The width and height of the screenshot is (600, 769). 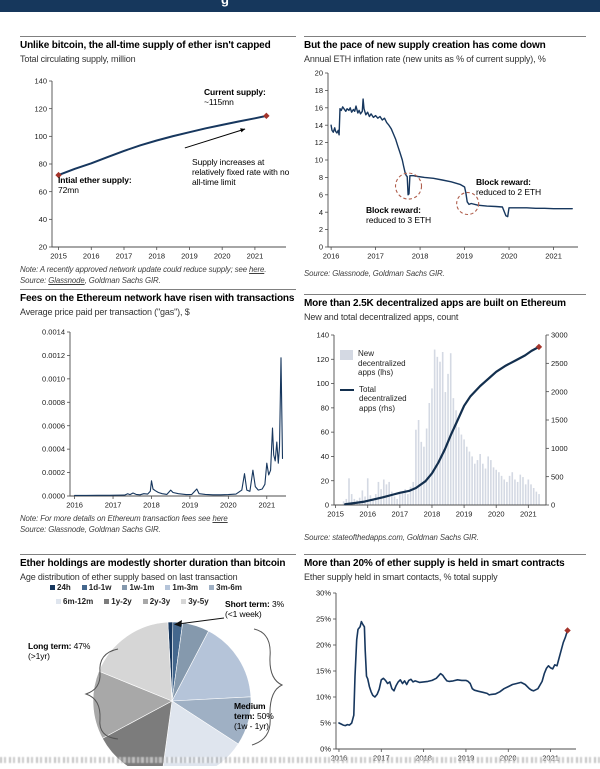 I want to click on medium-term-annotation: Medium term: 50% (1w - 1yr), so click(x=254, y=716).